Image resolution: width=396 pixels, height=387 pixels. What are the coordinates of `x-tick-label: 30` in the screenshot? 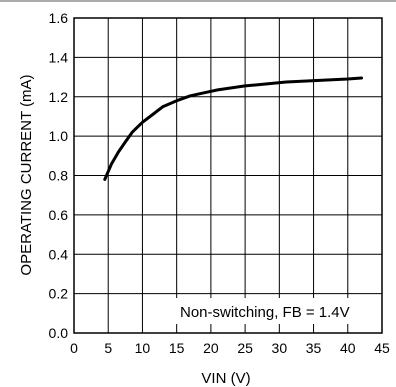 It's located at (280, 348).